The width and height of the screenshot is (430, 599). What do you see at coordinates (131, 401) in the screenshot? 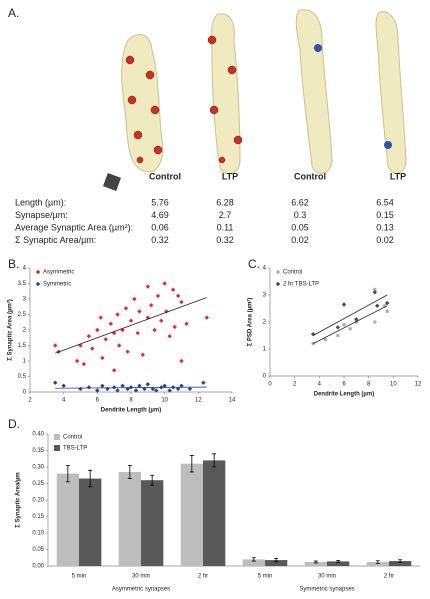
I see `x-tick-label: 8` at bounding box center [131, 401].